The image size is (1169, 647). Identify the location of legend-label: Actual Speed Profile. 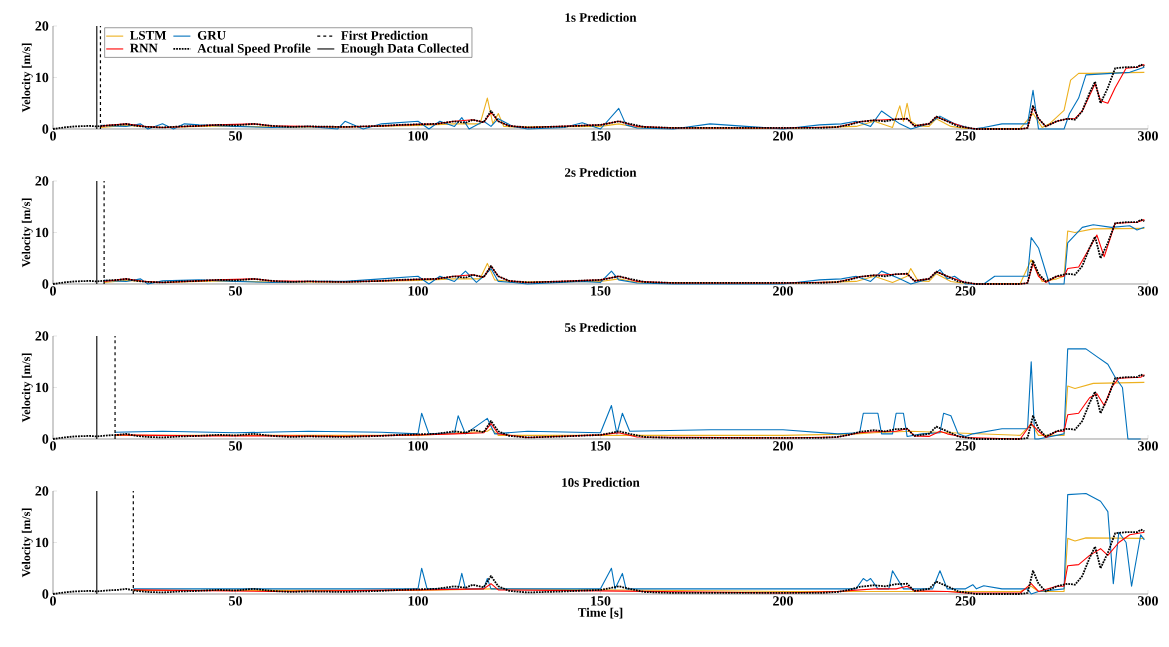
(254, 49).